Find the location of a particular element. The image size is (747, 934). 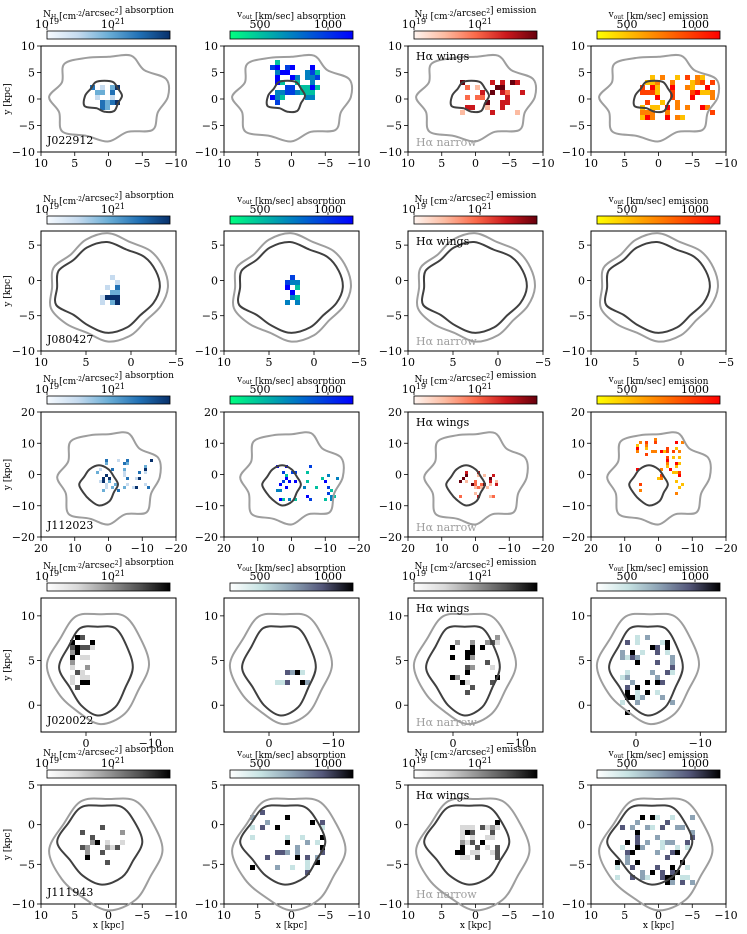

y-axis-label: y [kpc] is located at coordinates (8, 665).